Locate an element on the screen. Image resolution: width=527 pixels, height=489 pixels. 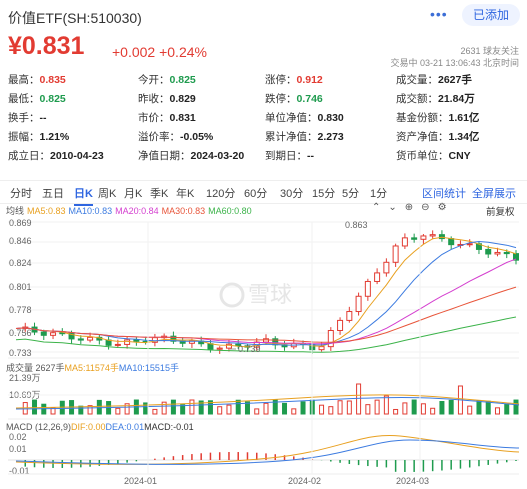
tab-period: 季K is located at coordinates (159, 194).